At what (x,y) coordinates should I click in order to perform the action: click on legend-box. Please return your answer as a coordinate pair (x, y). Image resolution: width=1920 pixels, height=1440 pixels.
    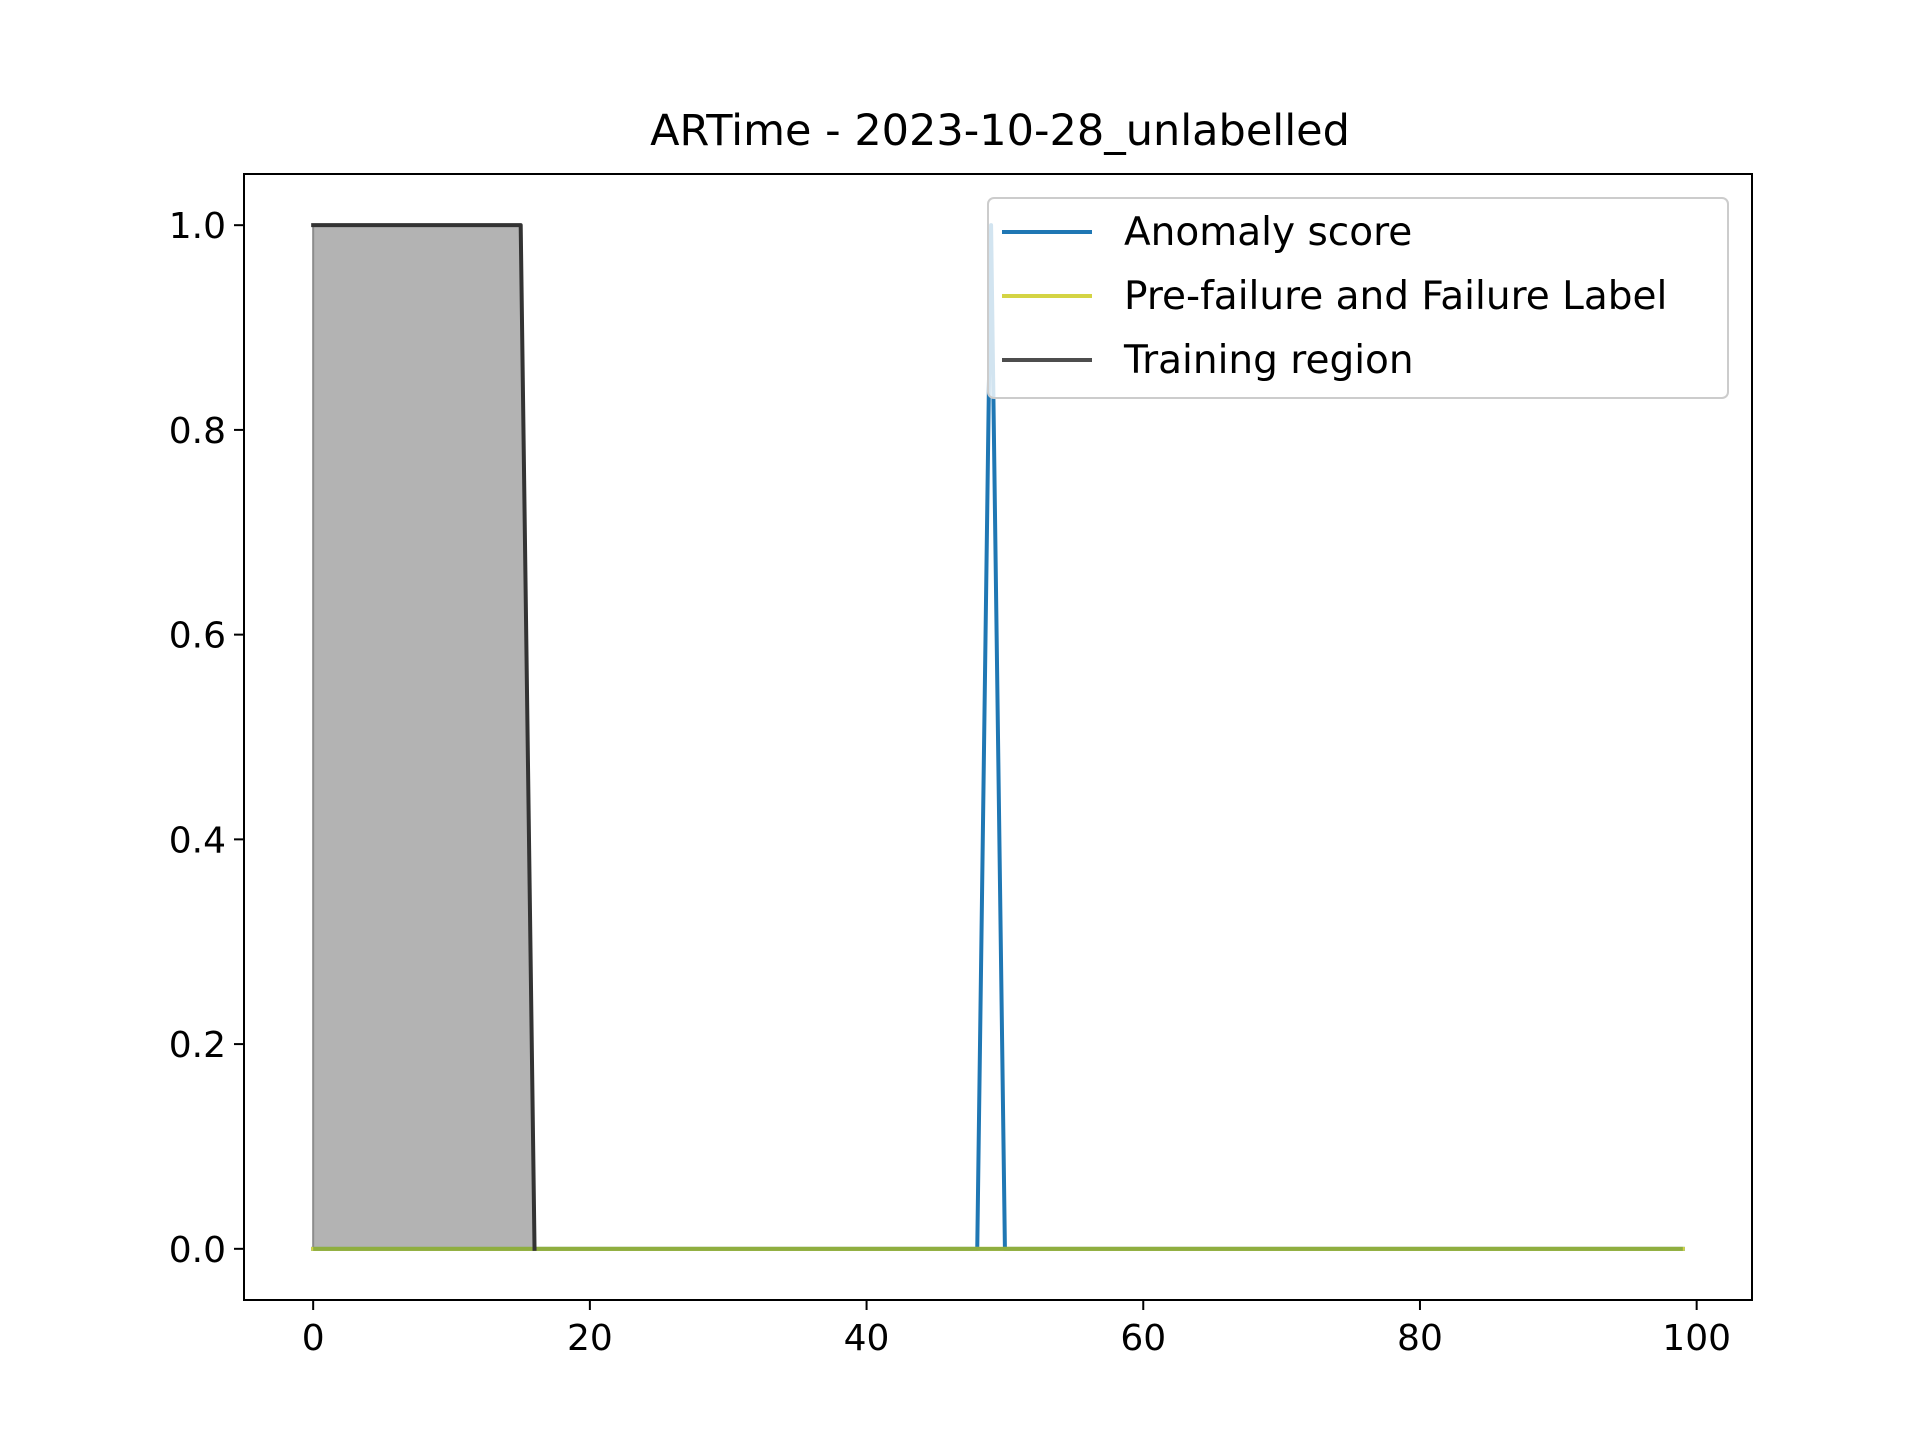
    Looking at the image, I should click on (1358, 298).